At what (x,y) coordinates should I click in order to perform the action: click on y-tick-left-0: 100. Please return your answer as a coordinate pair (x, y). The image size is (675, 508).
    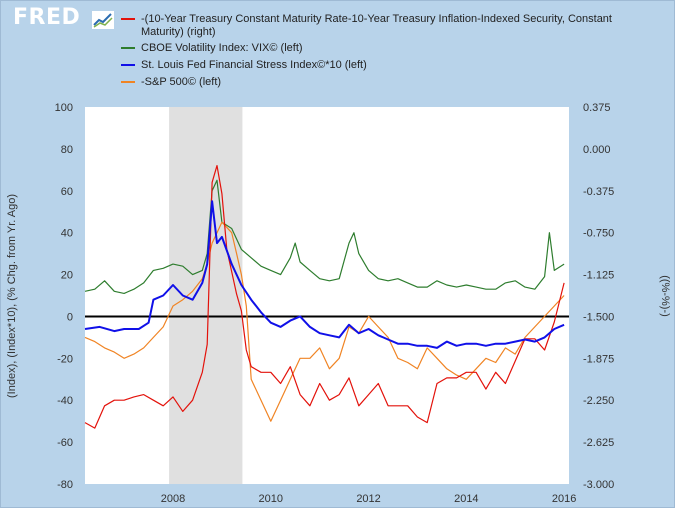
    Looking at the image, I should click on (64, 108).